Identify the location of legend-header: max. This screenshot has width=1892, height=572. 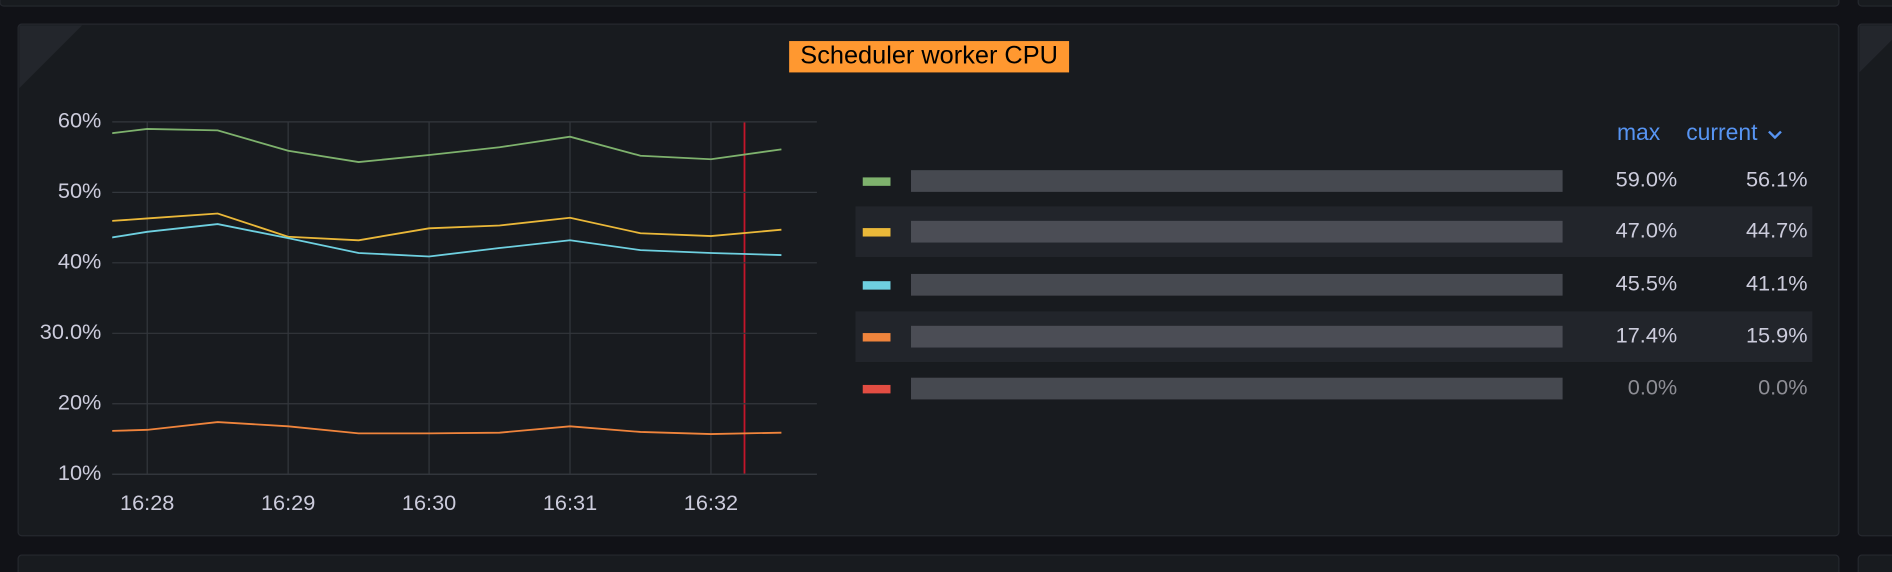
(1639, 132).